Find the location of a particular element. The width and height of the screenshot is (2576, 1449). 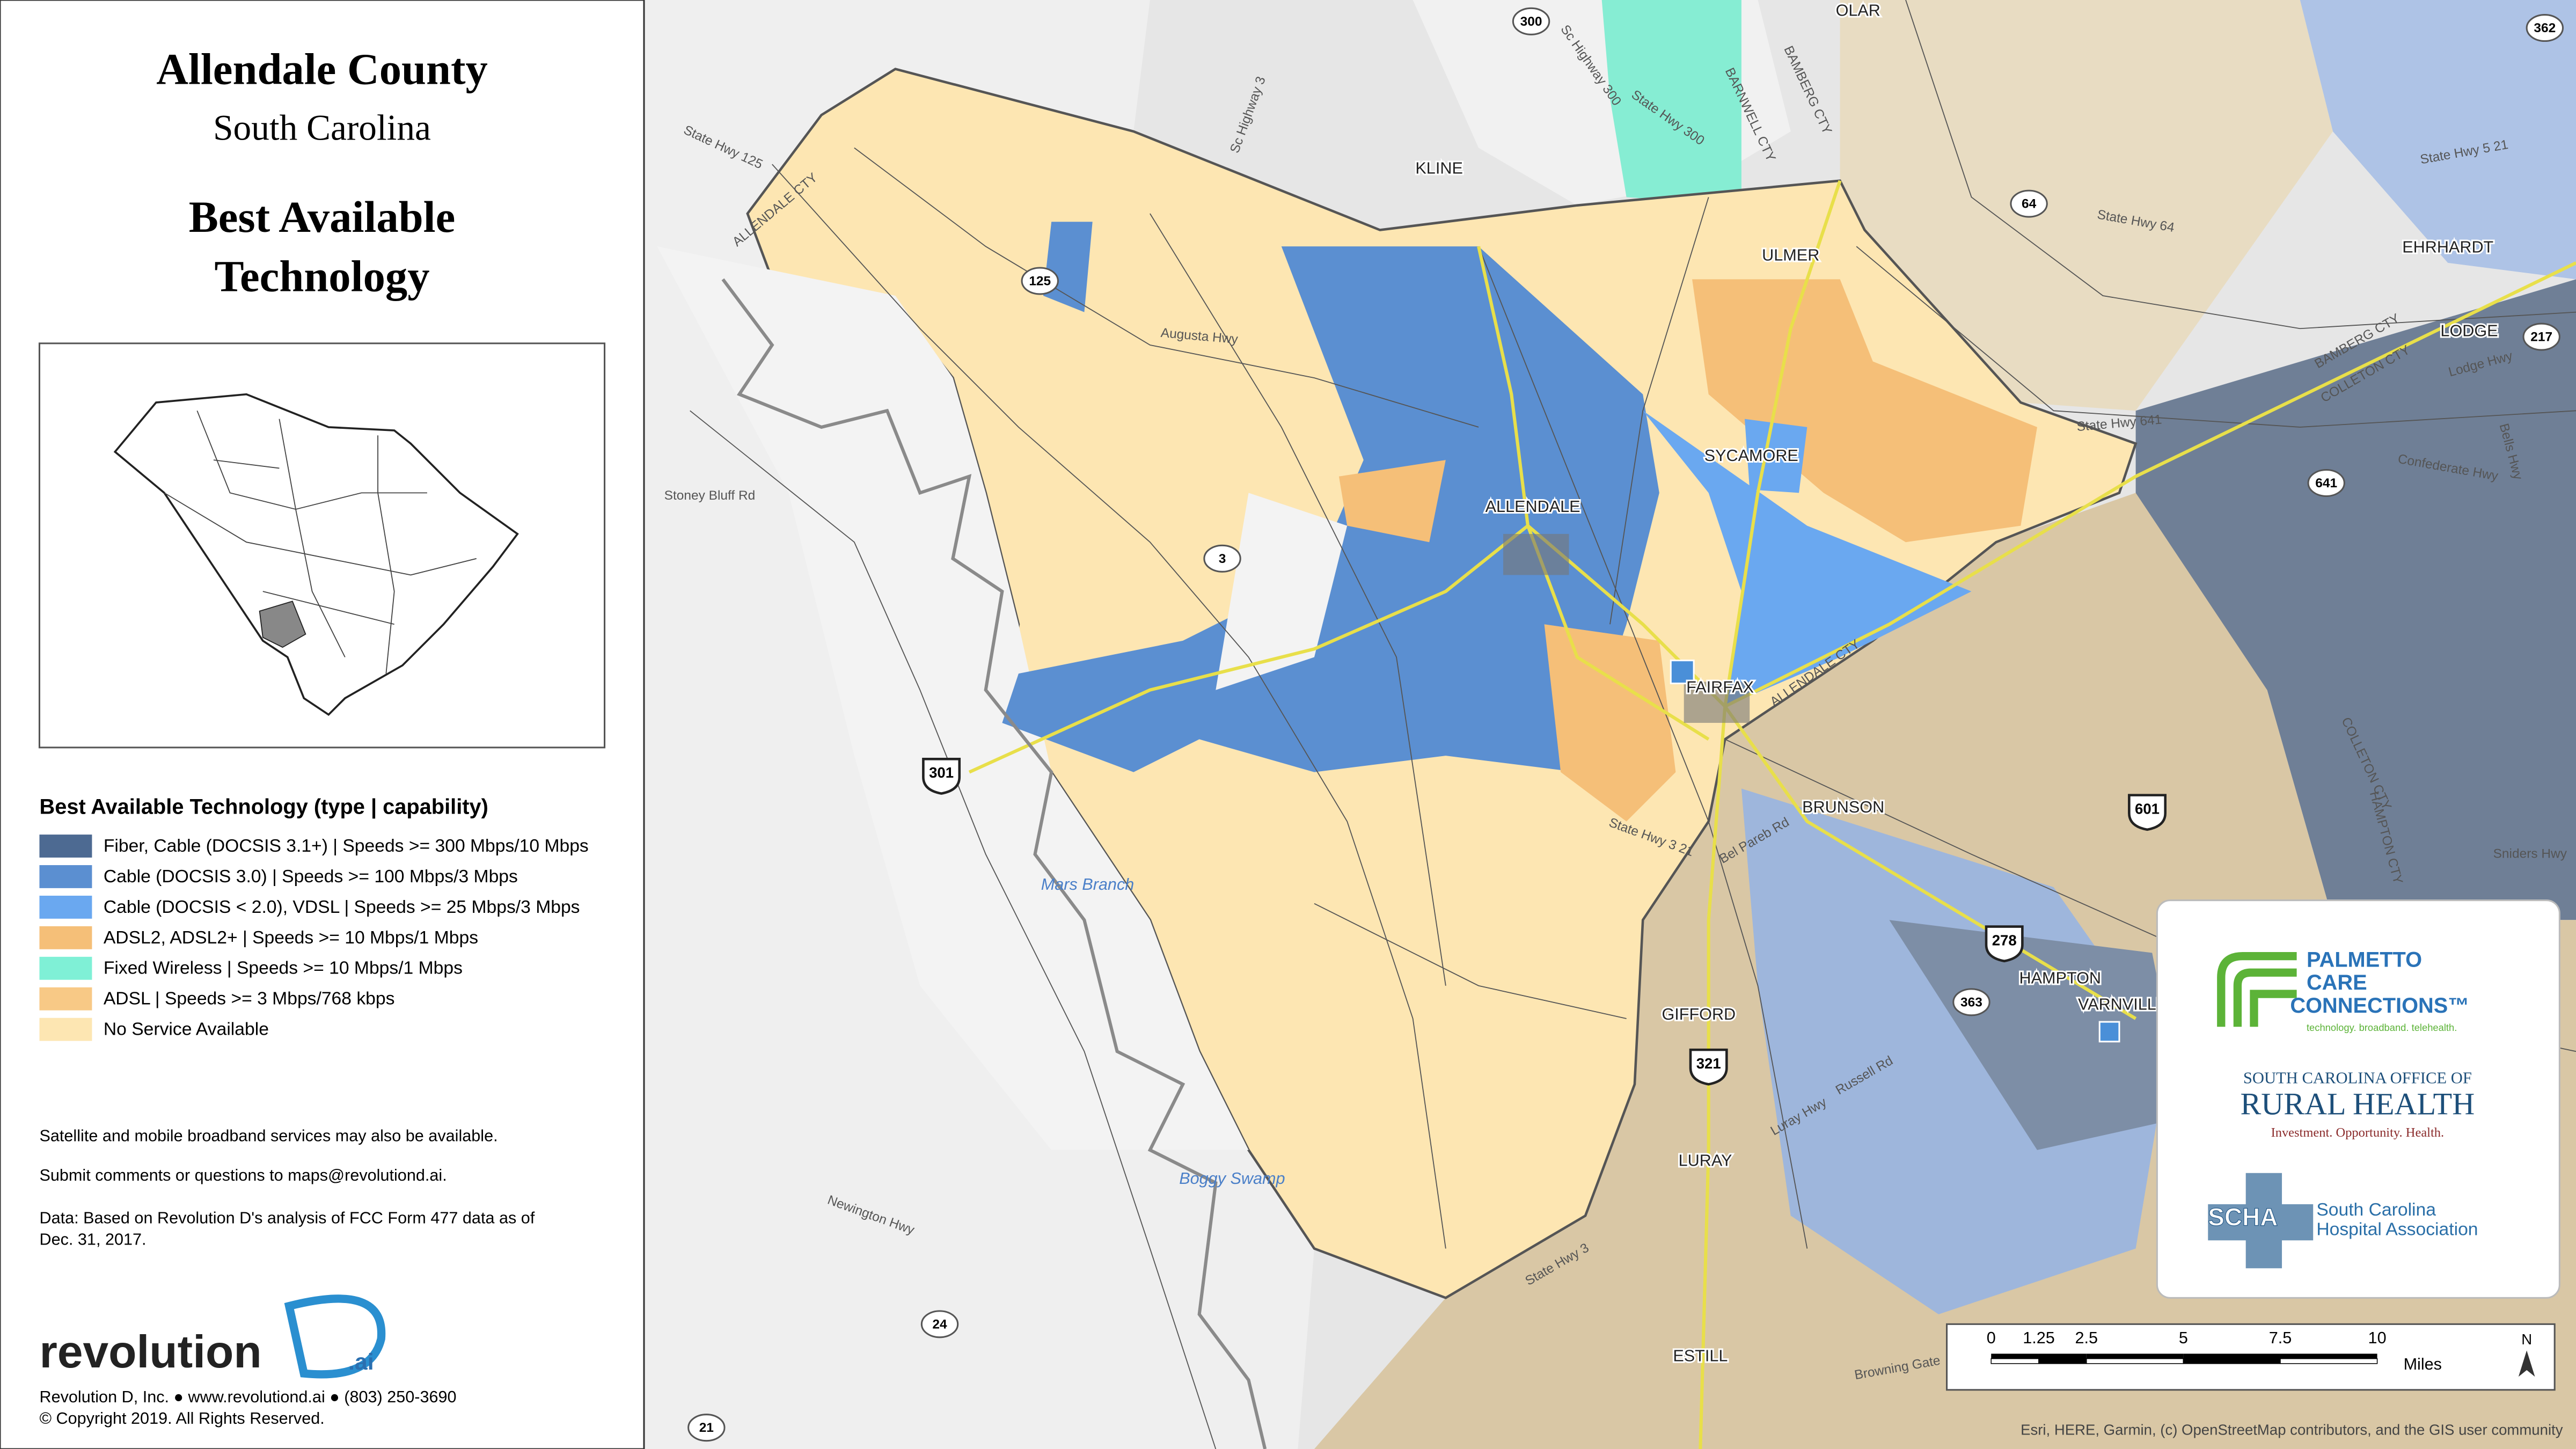

place-label: LODGE is located at coordinates (2469, 330).